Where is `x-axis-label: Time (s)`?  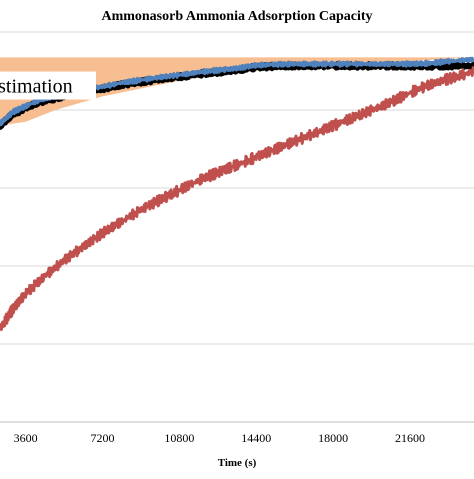
x-axis-label: Time (s) is located at coordinates (237, 463).